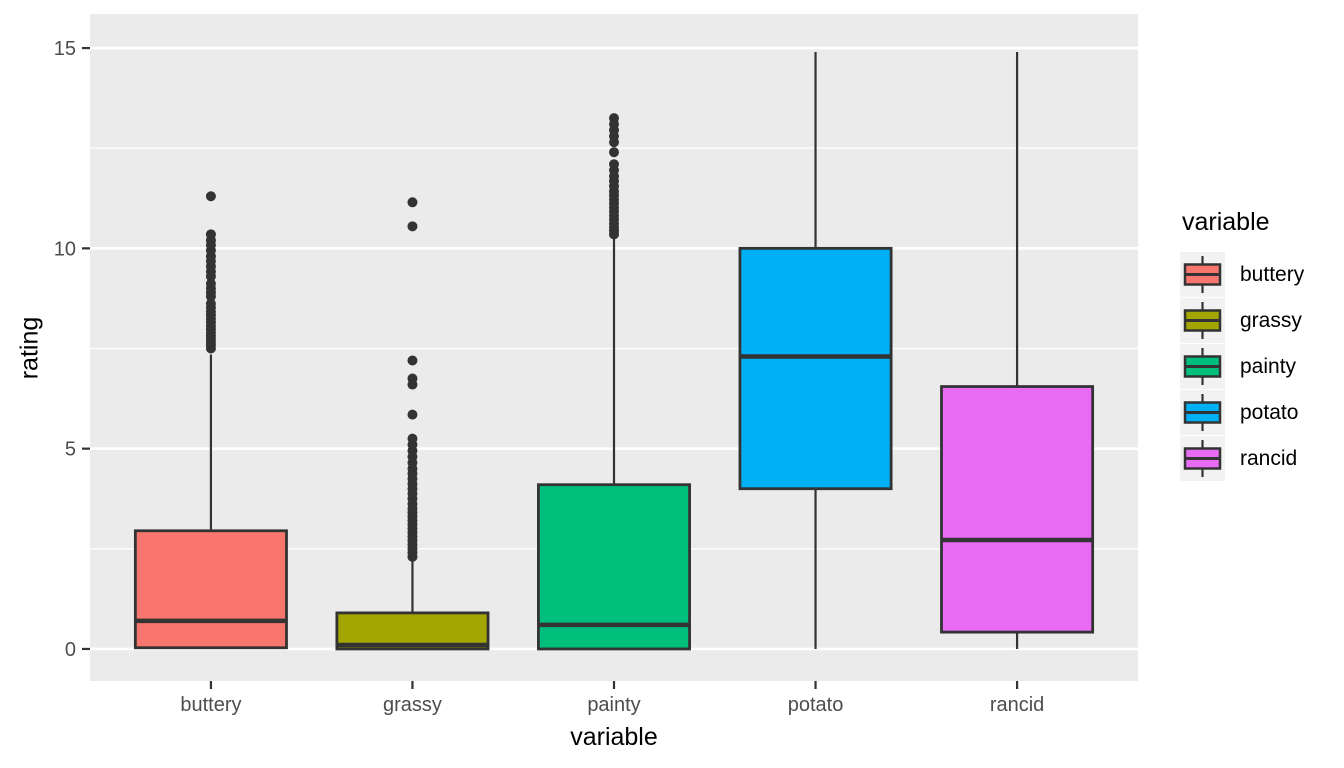 The height and width of the screenshot is (768, 1344). What do you see at coordinates (816, 705) in the screenshot?
I see `x-tick-label-potato: potato` at bounding box center [816, 705].